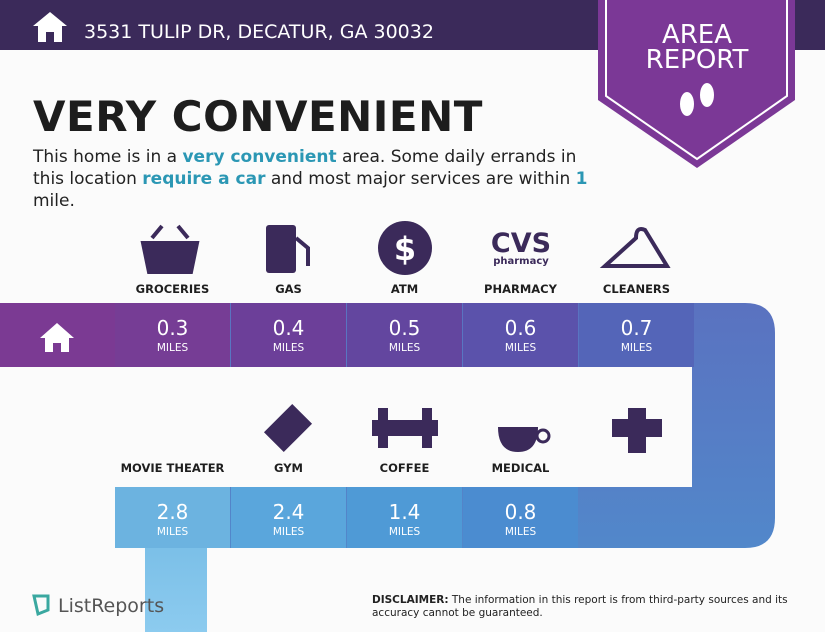 The image size is (825, 632). Describe the element at coordinates (521, 512) in the screenshot. I see `distance: 0.8` at that location.